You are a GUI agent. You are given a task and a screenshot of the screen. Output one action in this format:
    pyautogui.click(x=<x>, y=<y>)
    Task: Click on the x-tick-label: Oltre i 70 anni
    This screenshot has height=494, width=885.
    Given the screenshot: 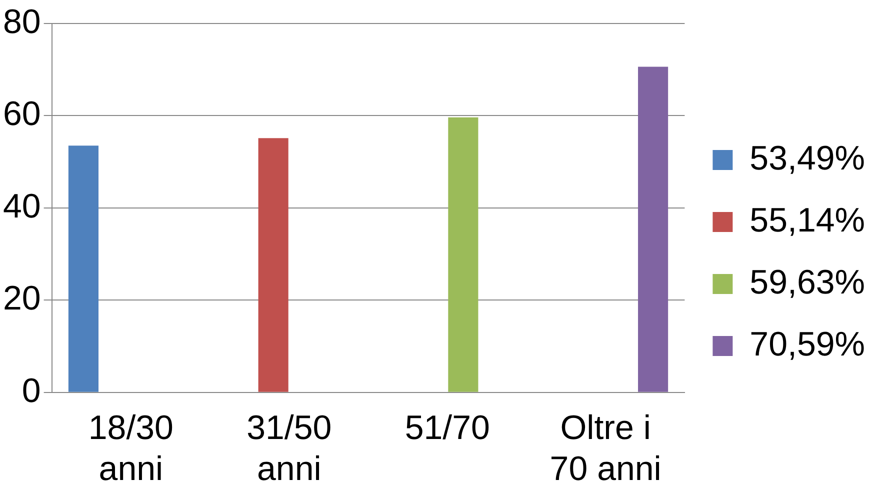 What is the action you would take?
    pyautogui.click(x=606, y=448)
    